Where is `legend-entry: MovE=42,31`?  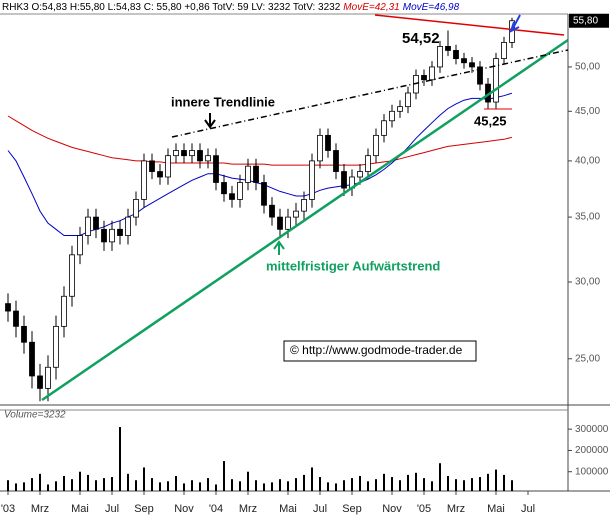 legend-entry: MovE=42,31 is located at coordinates (371, 7).